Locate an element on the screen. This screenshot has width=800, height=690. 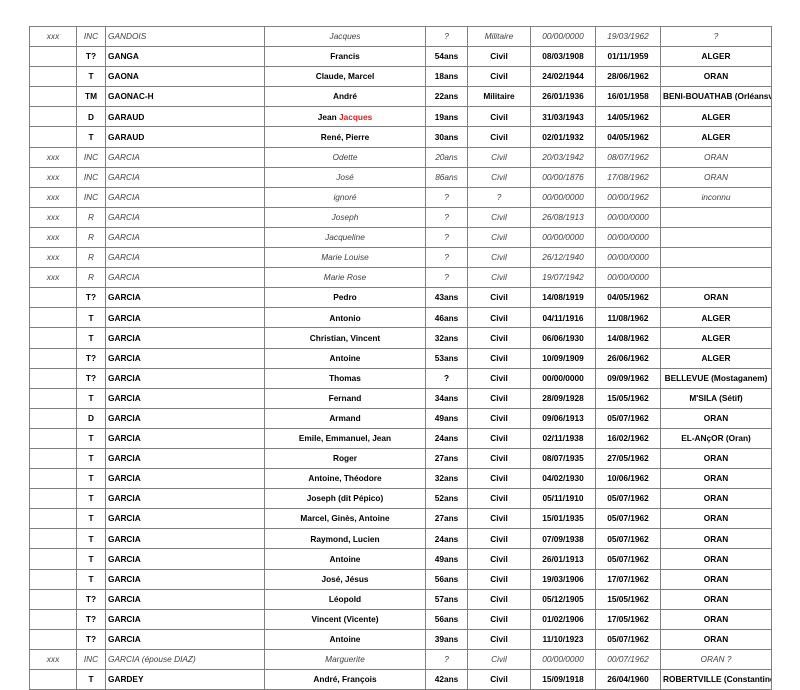
cell-birth-date: 07/09/1938 is located at coordinates (563, 539).